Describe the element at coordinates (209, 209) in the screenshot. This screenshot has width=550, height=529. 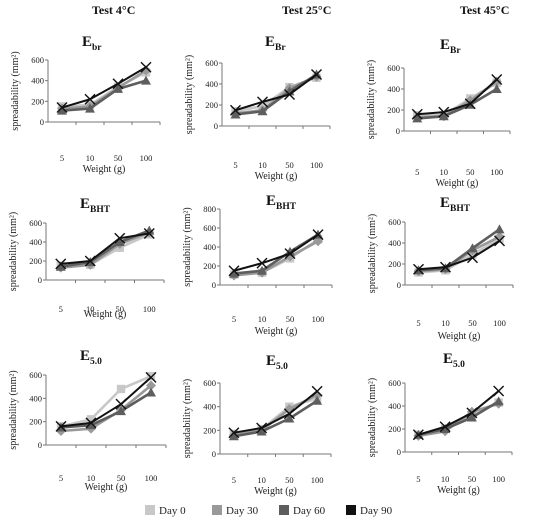
I see `y-tick-label: 800` at that location.